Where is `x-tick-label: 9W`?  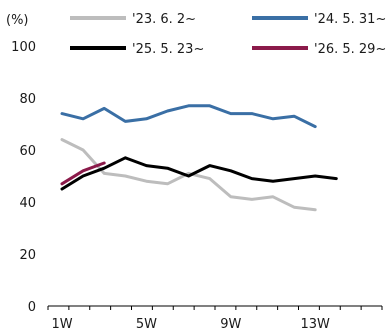 x-tick-label: 9W is located at coordinates (230, 324).